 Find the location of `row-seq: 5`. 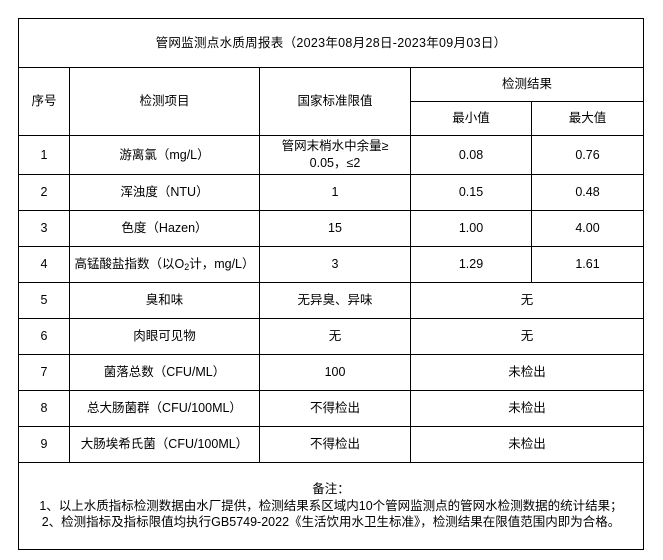

row-seq: 5 is located at coordinates (44, 300).